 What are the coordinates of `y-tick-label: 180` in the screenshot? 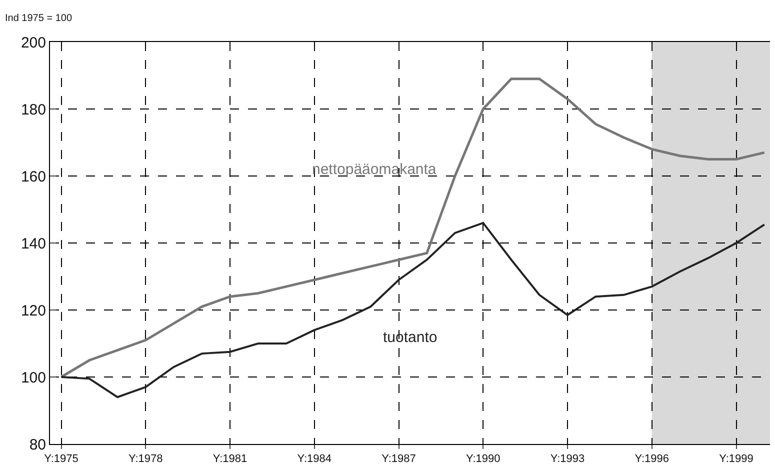 It's located at (33, 109).